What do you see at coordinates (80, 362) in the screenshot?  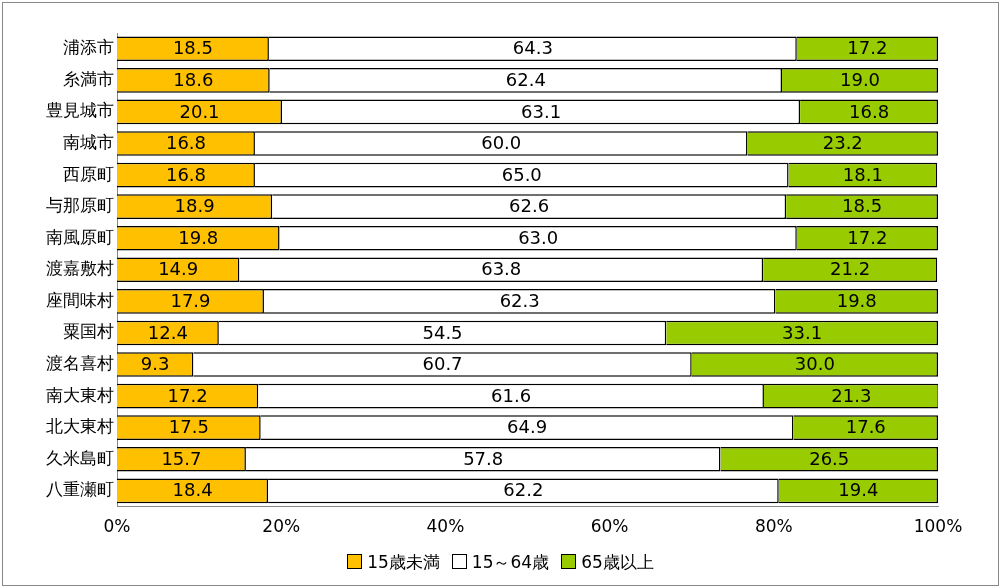 I see `y-tick-label: 渡名喜村` at bounding box center [80, 362].